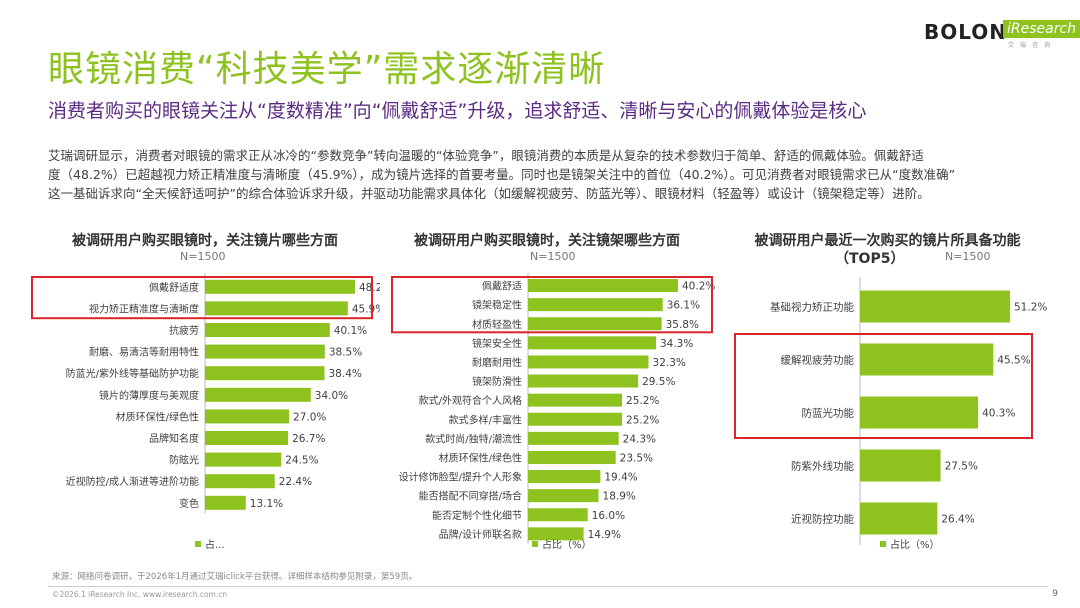  Describe the element at coordinates (535, 544) in the screenshot. I see `legend-swatch` at that location.